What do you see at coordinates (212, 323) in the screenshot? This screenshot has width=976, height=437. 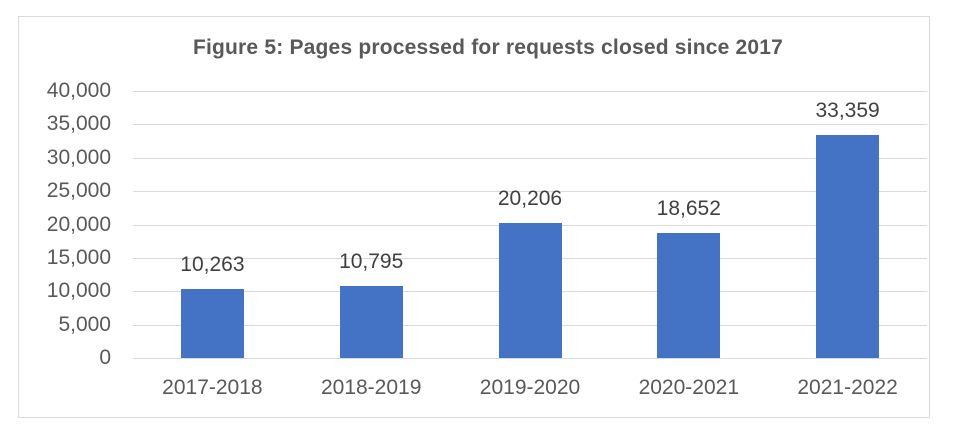 I see `bar-2017-2018` at bounding box center [212, 323].